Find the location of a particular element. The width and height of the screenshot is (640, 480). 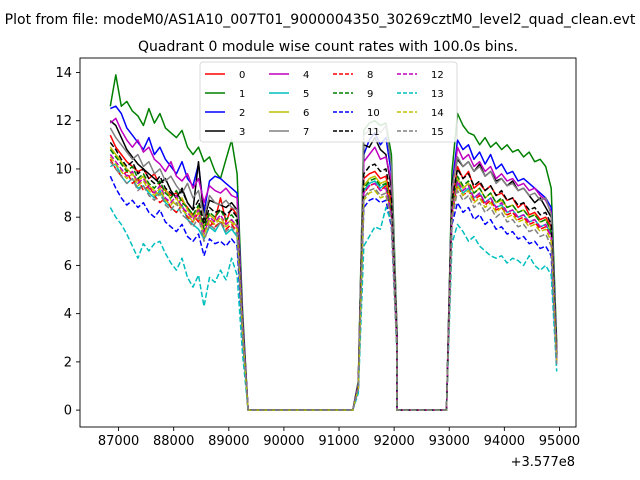

y-tick-label: 2 is located at coordinates (68, 362).